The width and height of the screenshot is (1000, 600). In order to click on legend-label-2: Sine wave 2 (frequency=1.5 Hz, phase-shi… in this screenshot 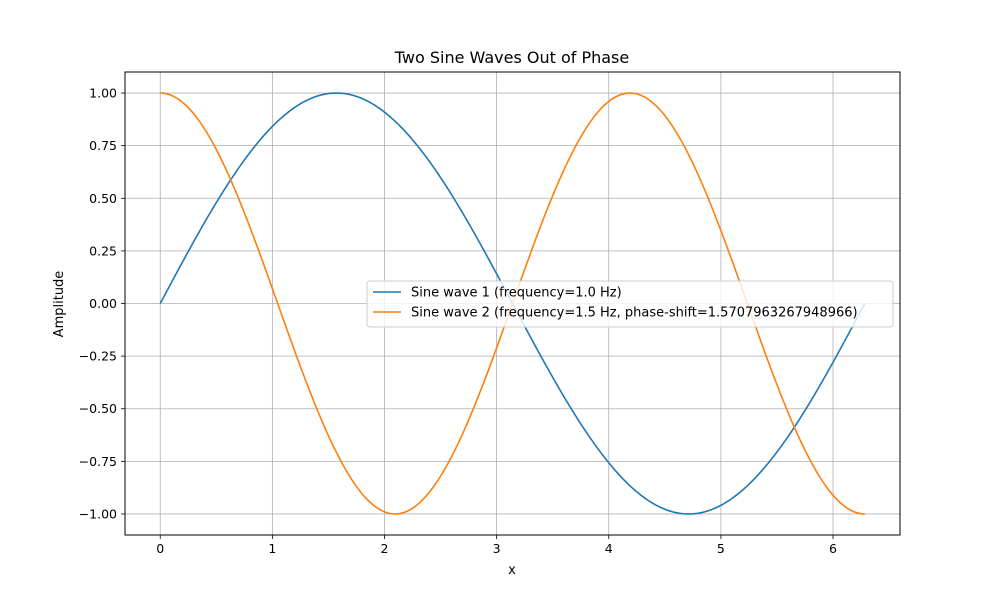, I will do `click(634, 313)`.